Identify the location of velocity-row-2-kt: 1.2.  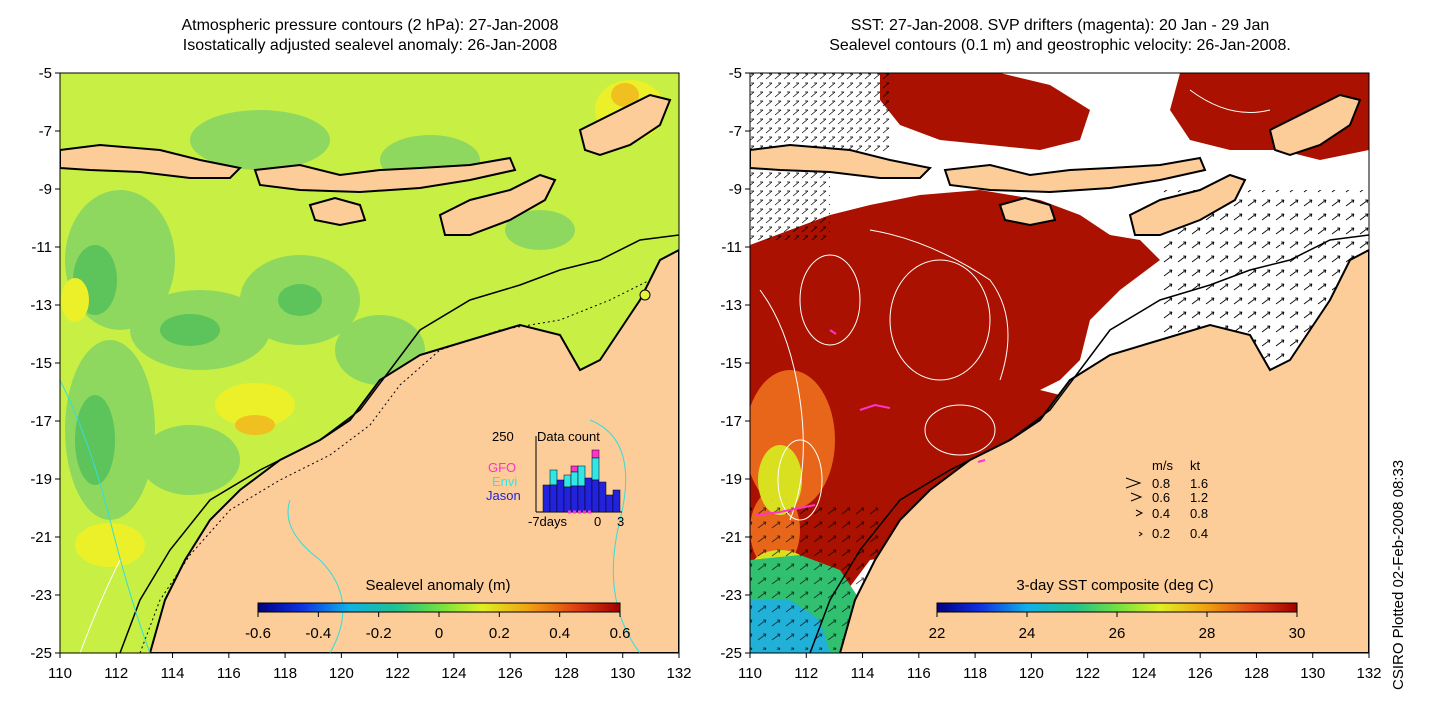
(1199, 497).